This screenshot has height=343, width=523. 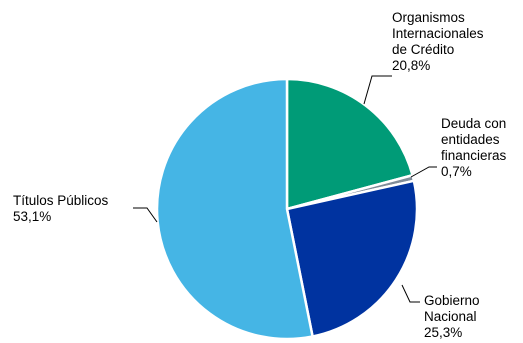 I want to click on slice-name-line: Gobierno, so click(x=452, y=300).